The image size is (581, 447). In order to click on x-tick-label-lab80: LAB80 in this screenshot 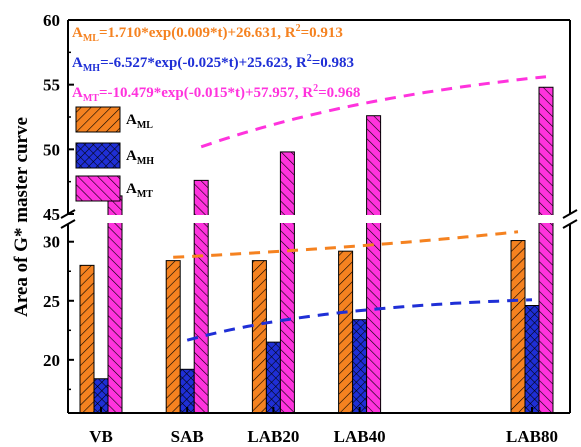, I will do `click(532, 436)`.